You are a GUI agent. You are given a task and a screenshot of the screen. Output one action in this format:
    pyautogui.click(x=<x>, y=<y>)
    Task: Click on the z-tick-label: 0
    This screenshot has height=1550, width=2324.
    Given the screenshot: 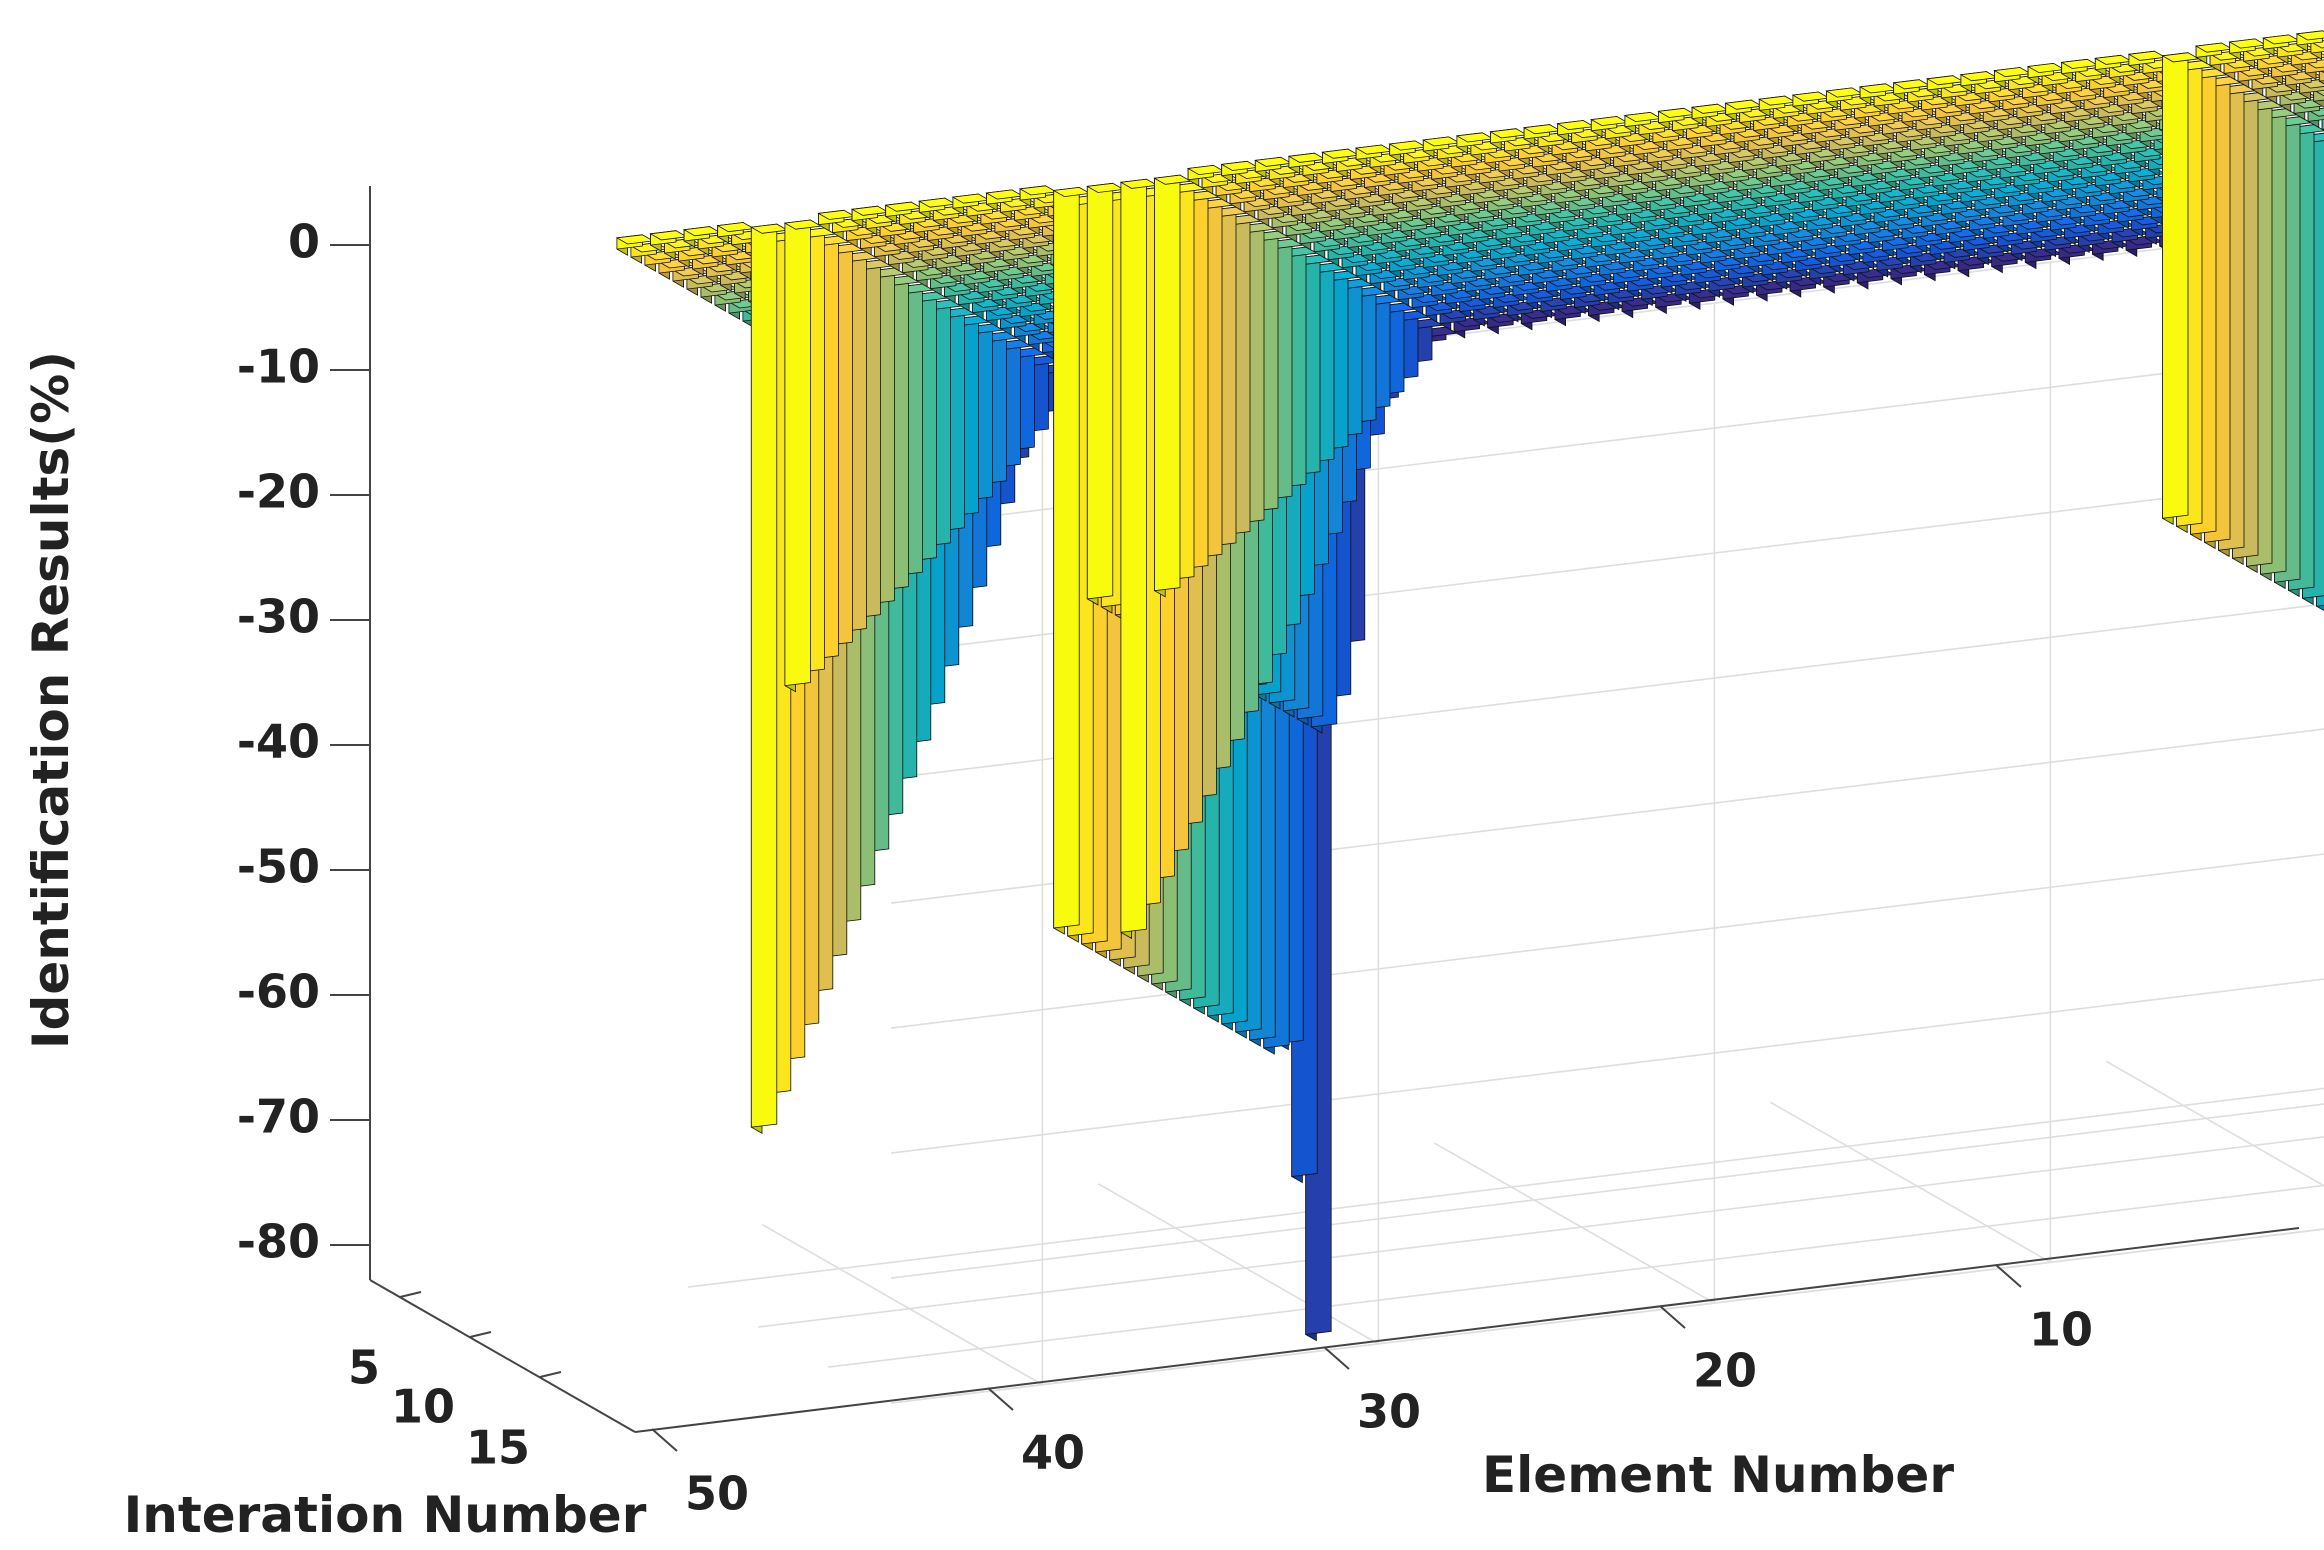 What is the action you would take?
    pyautogui.click(x=304, y=242)
    